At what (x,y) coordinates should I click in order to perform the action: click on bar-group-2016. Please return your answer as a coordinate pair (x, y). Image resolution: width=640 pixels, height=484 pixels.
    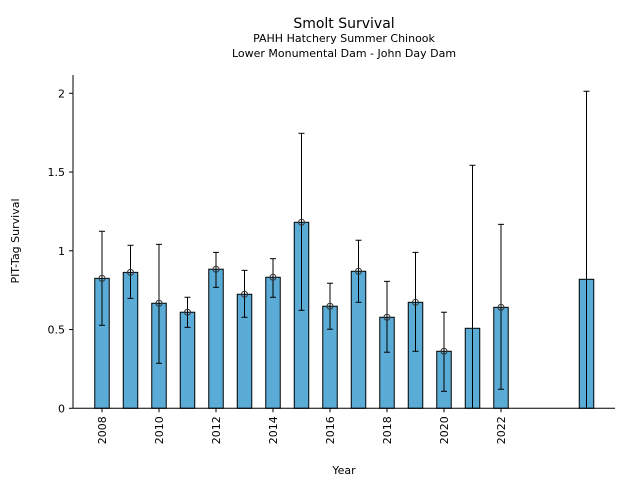
    Looking at the image, I should click on (330, 345).